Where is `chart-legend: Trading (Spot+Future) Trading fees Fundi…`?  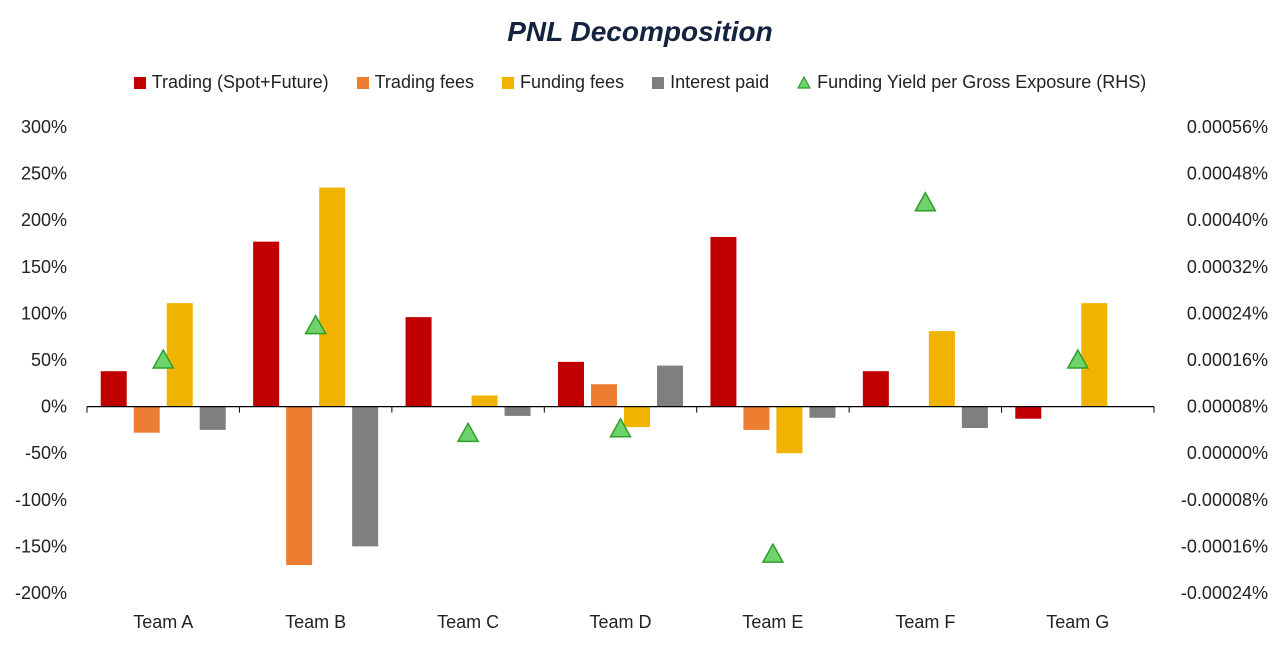 chart-legend: Trading (Spot+Future) Trading fees Fundi… is located at coordinates (640, 82).